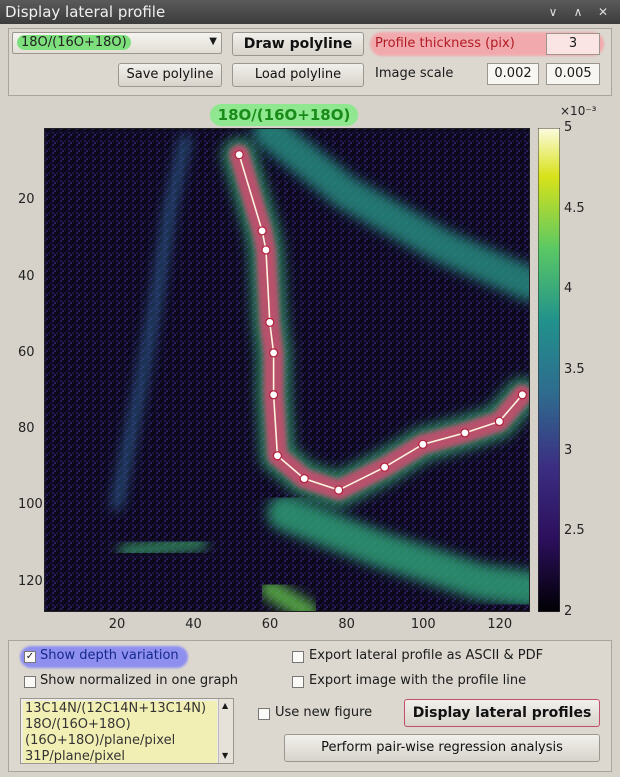 The height and width of the screenshot is (777, 620). What do you see at coordinates (310, 12) in the screenshot?
I see `title-bar: Display lateral profile ∨ ∧ ✕` at bounding box center [310, 12].